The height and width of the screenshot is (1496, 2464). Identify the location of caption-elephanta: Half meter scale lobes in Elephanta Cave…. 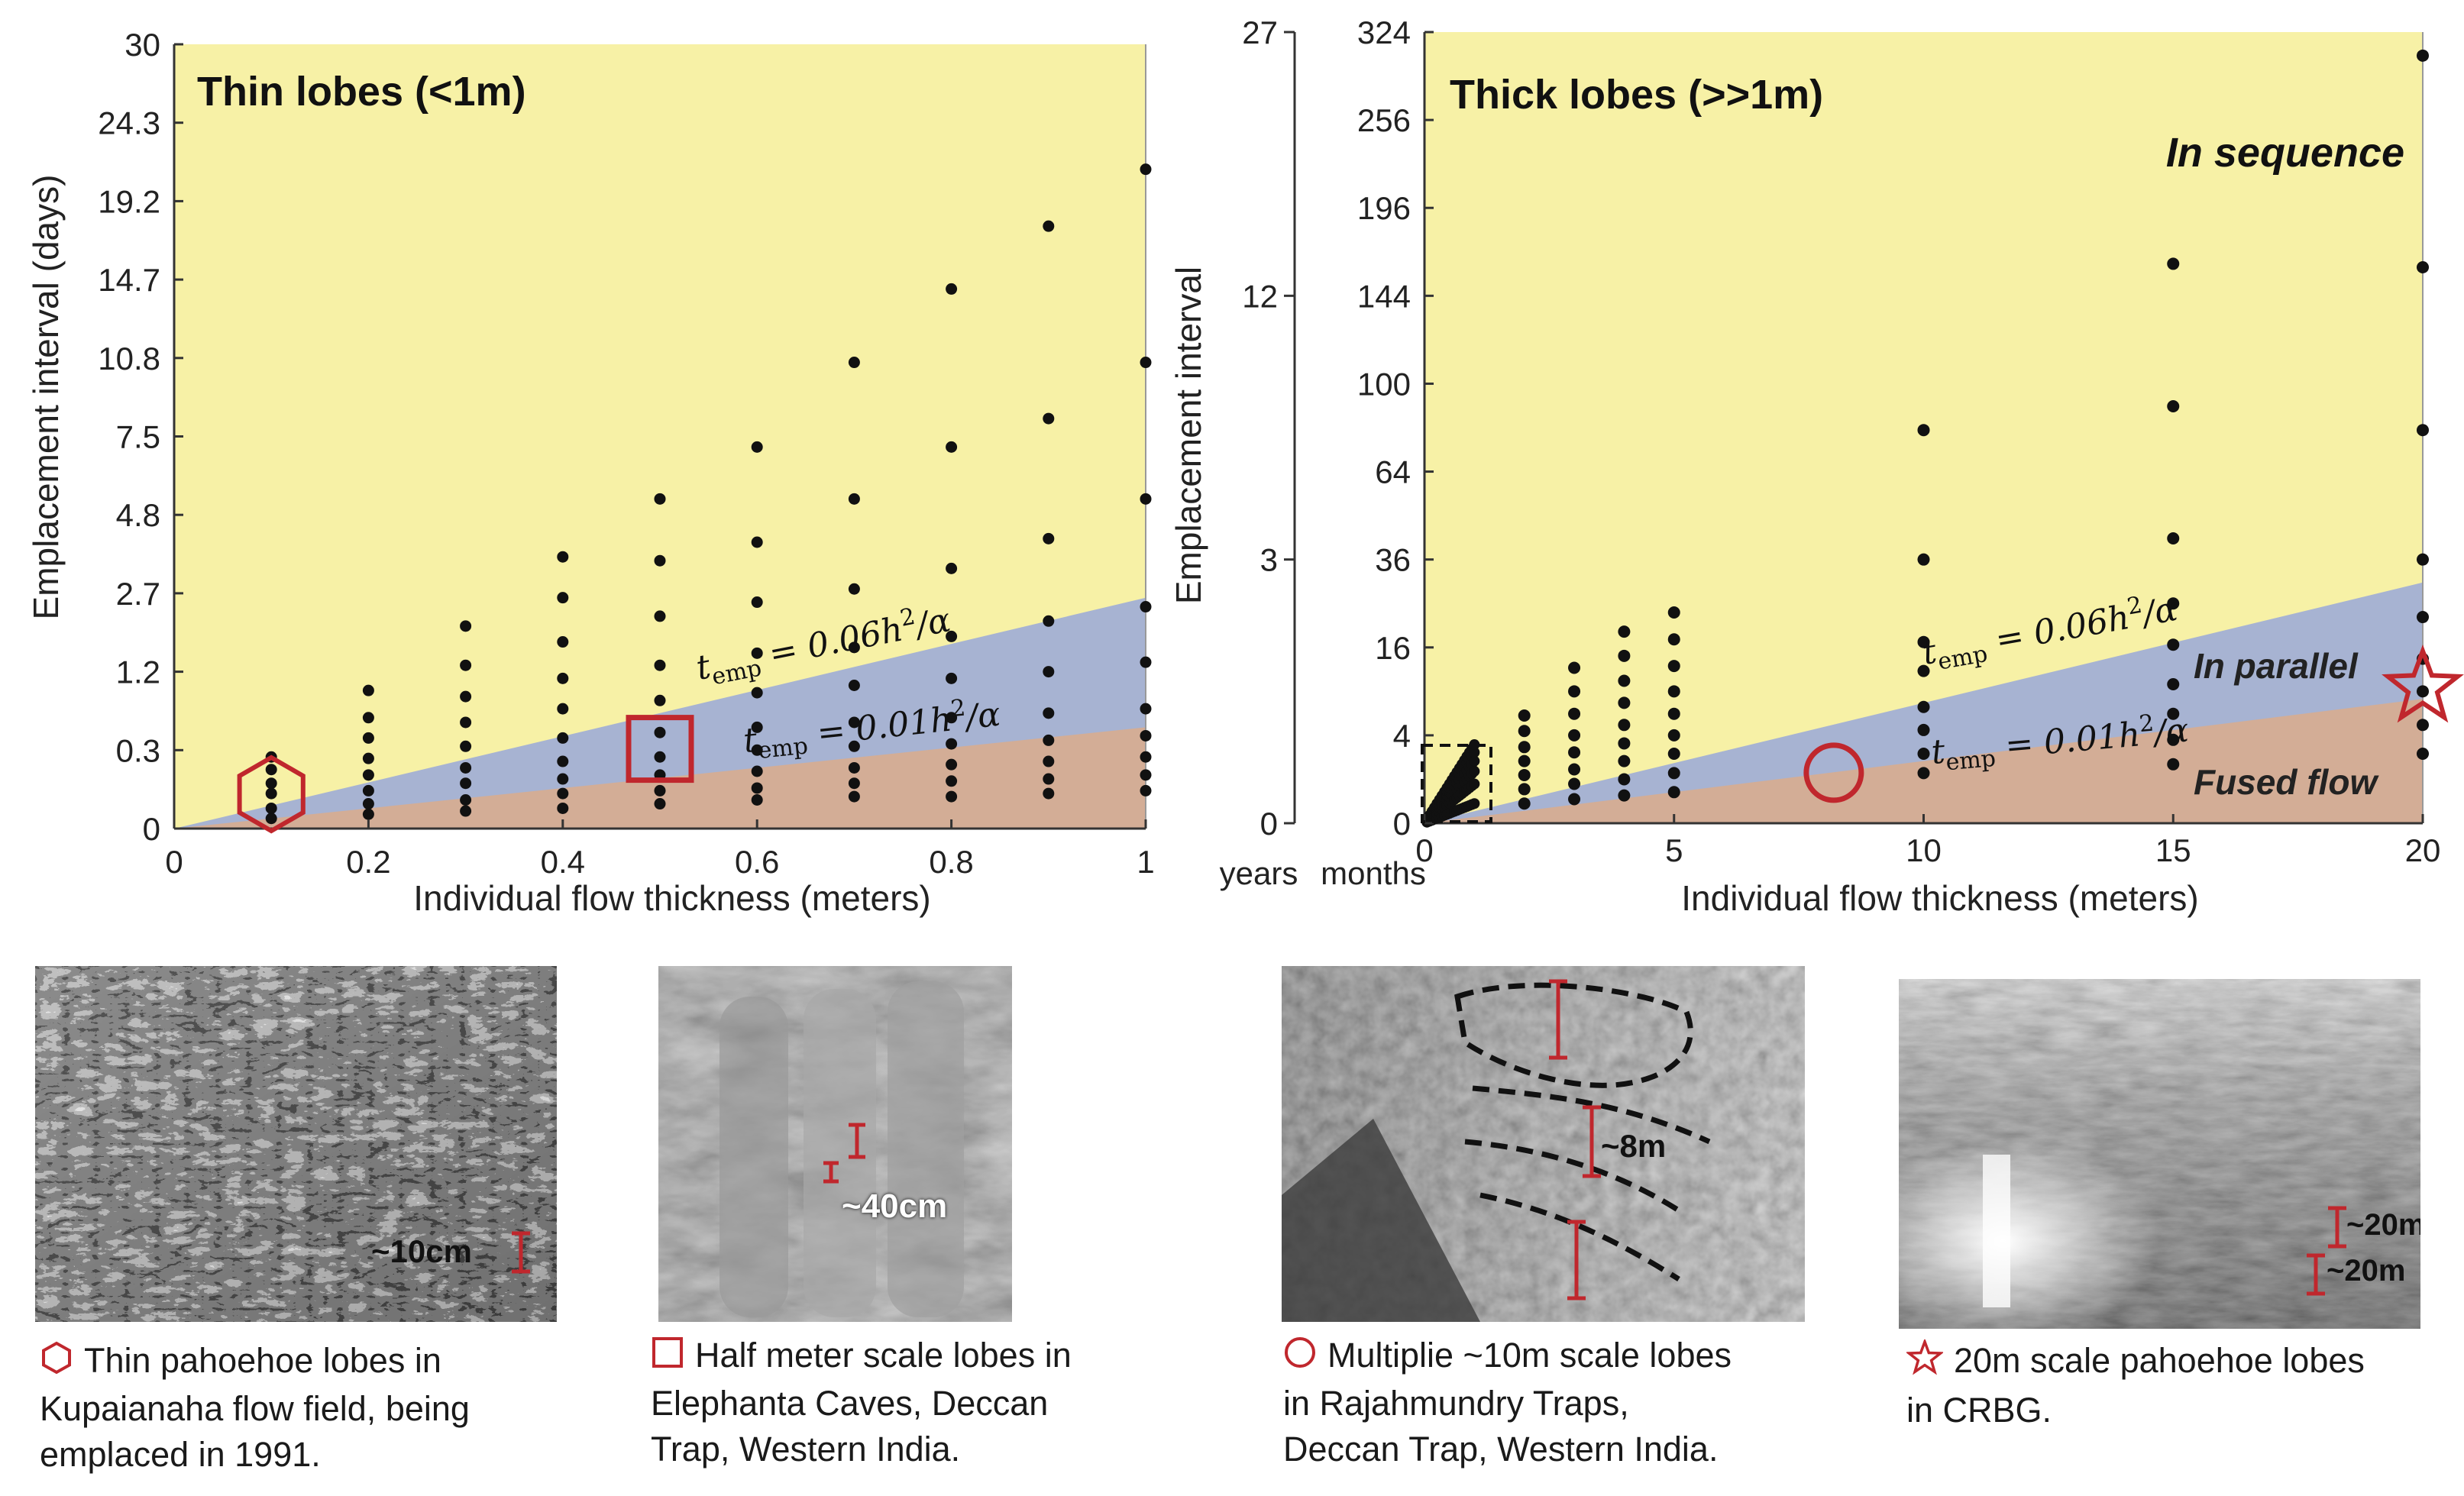
(861, 1402).